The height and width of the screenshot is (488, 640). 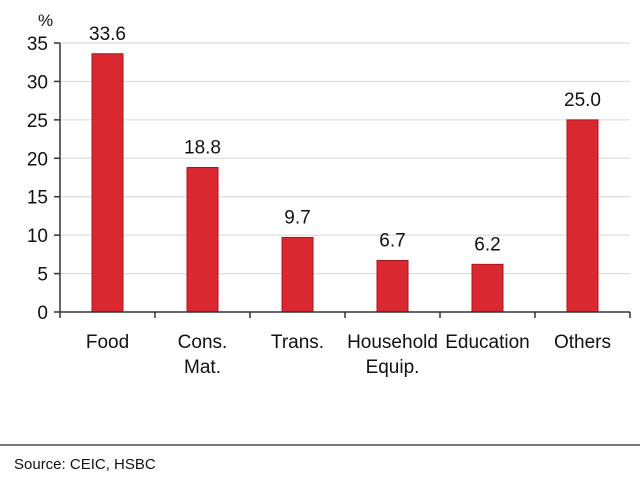 What do you see at coordinates (85, 464) in the screenshot?
I see `source-note: Source: CEIC, HSBC` at bounding box center [85, 464].